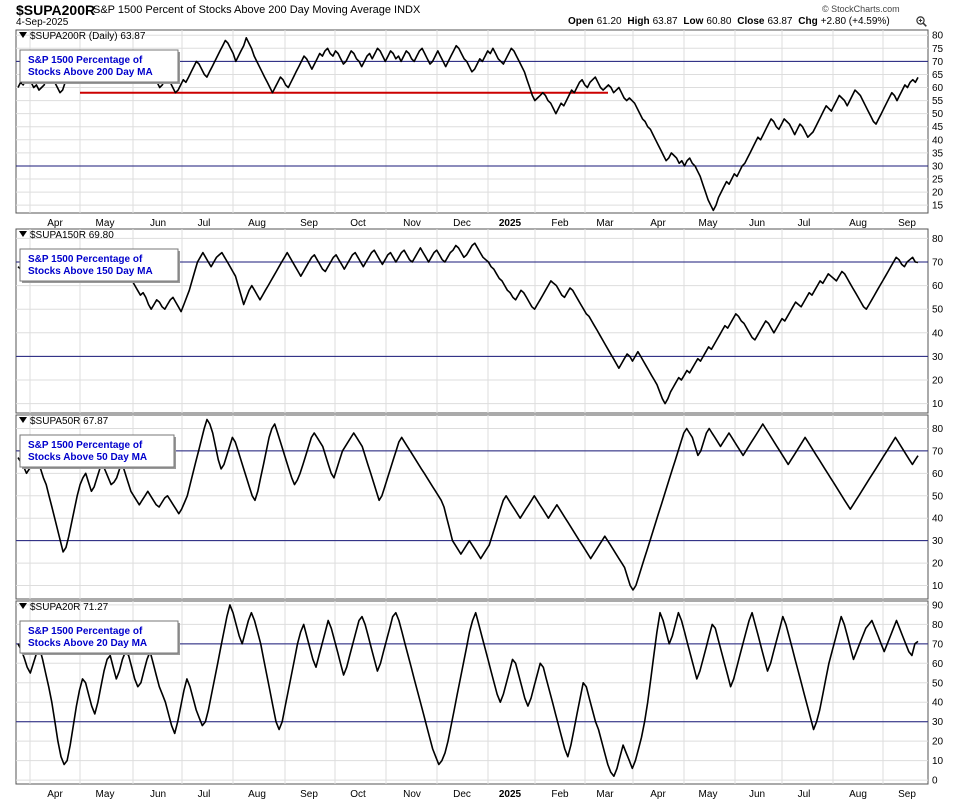  What do you see at coordinates (88, 36) in the screenshot?
I see `legend-text: $SUPA200R (Daily) 63.87` at bounding box center [88, 36].